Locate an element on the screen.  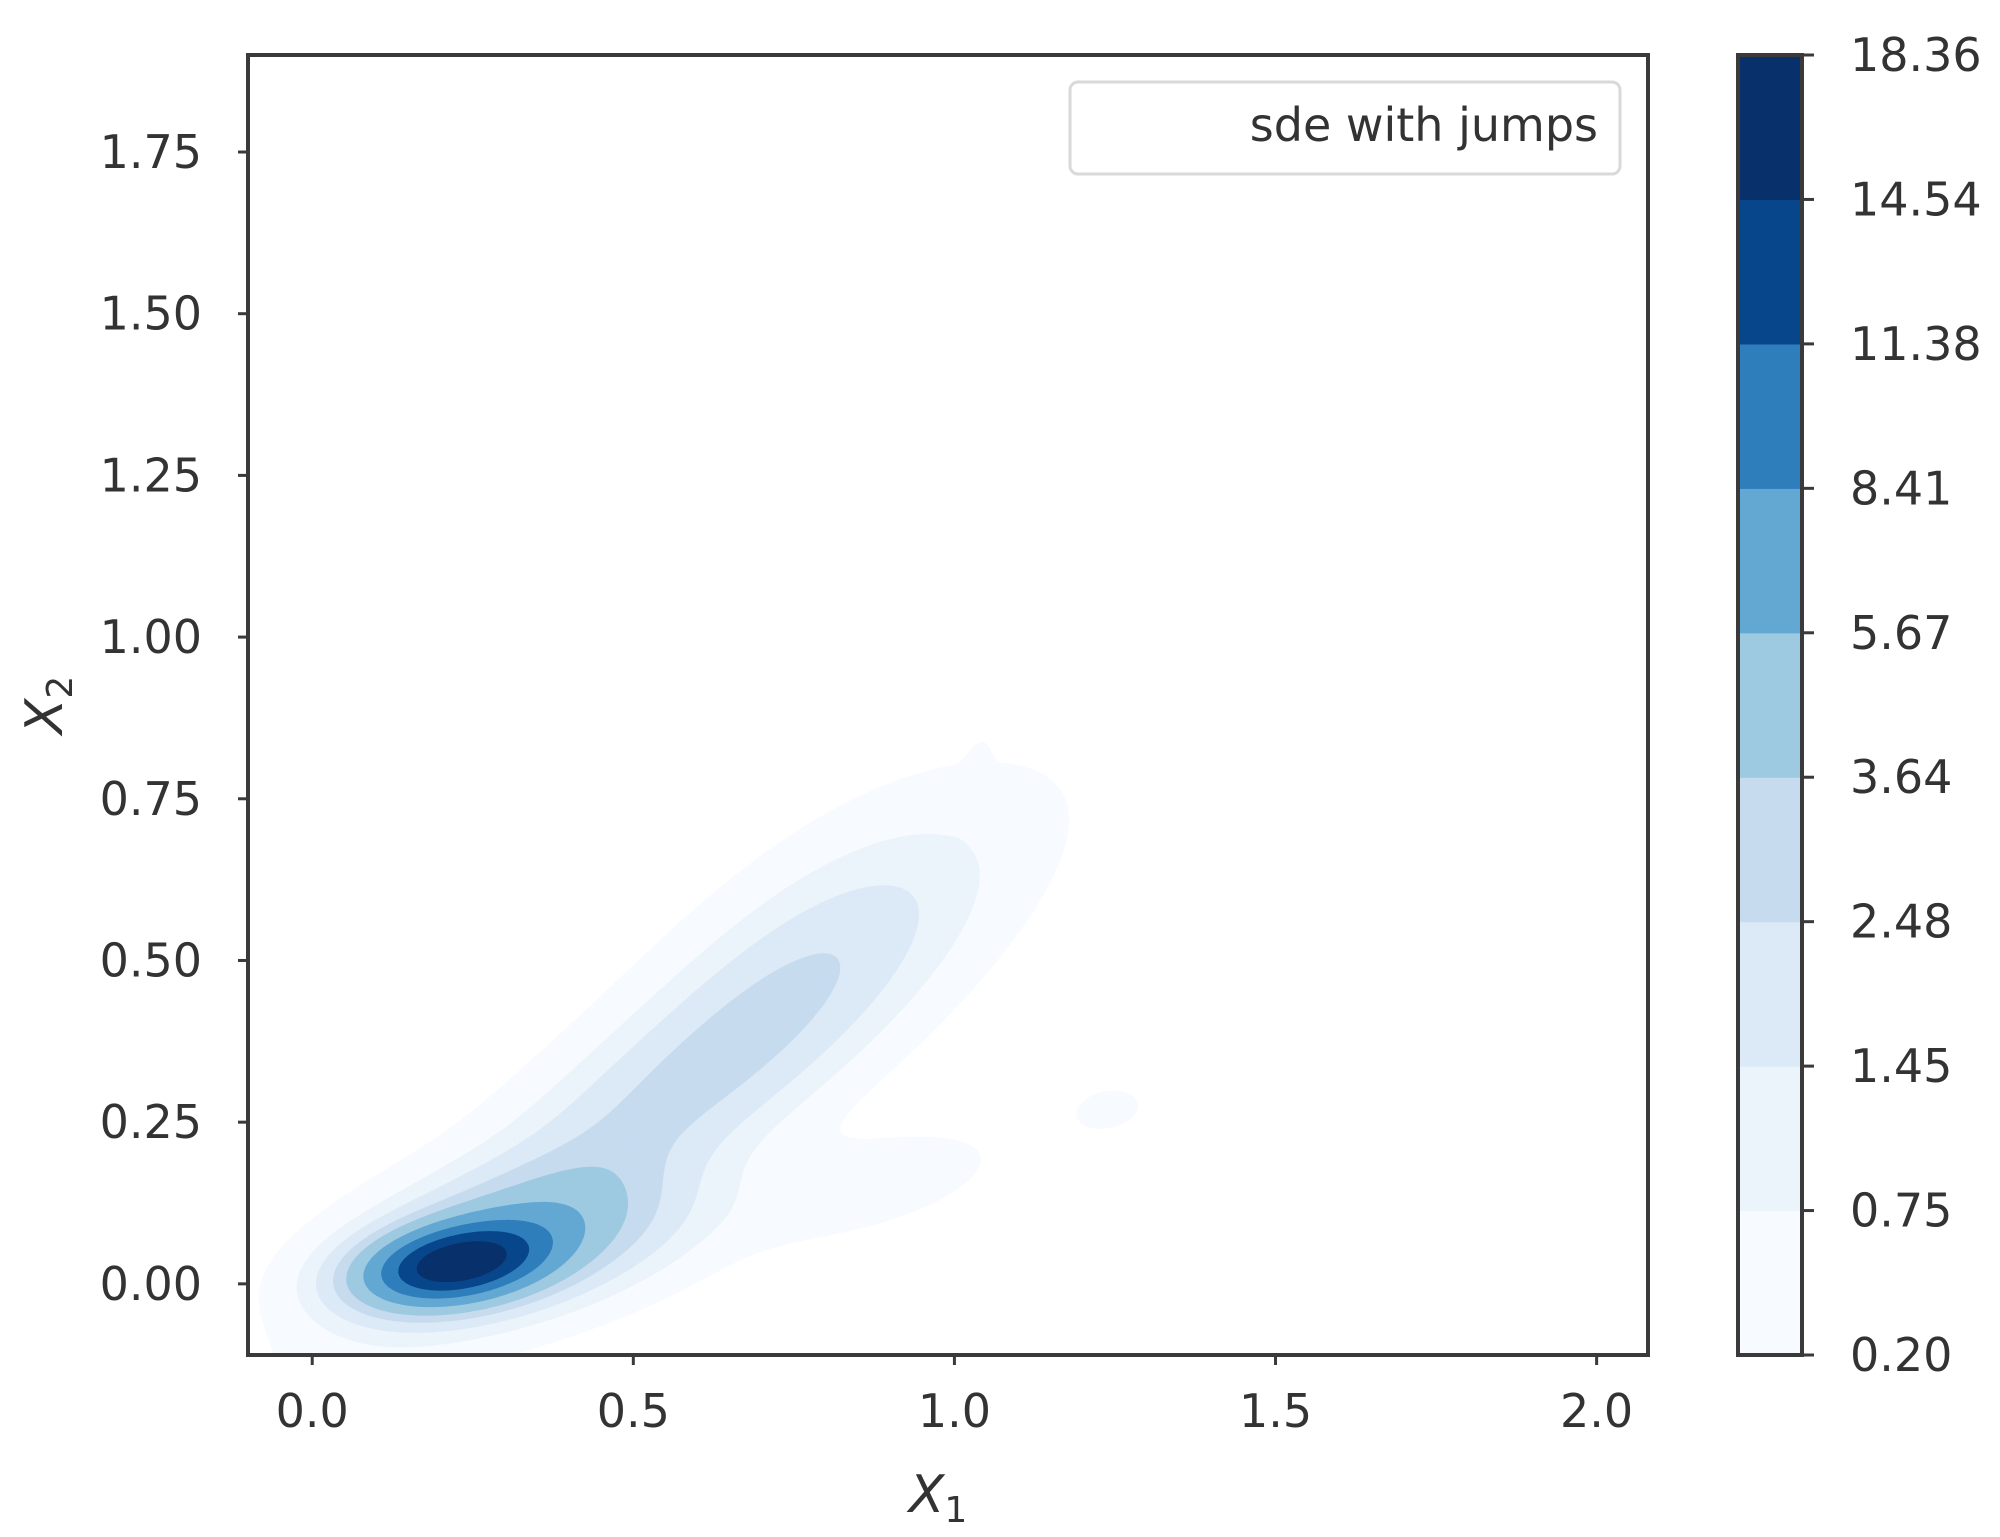
y-axis-label-subscript: 2 is located at coordinates (60, 687).